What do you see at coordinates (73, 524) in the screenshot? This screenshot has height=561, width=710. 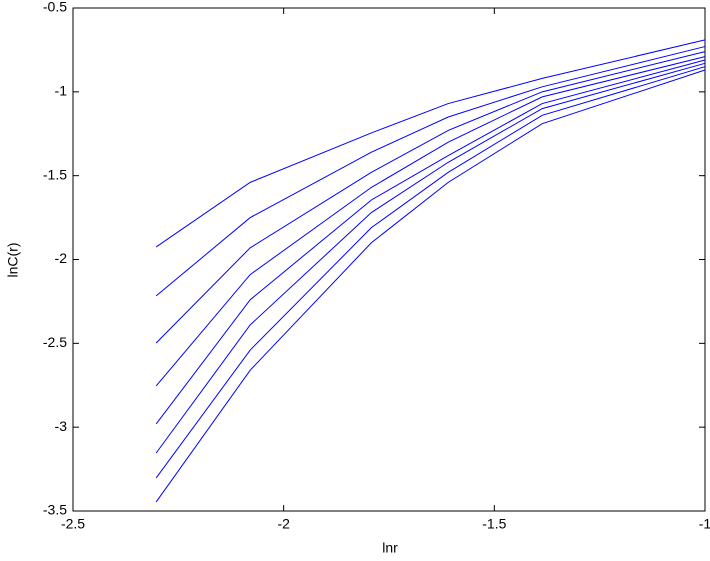 I see `x-tick-label: -2.5` at bounding box center [73, 524].